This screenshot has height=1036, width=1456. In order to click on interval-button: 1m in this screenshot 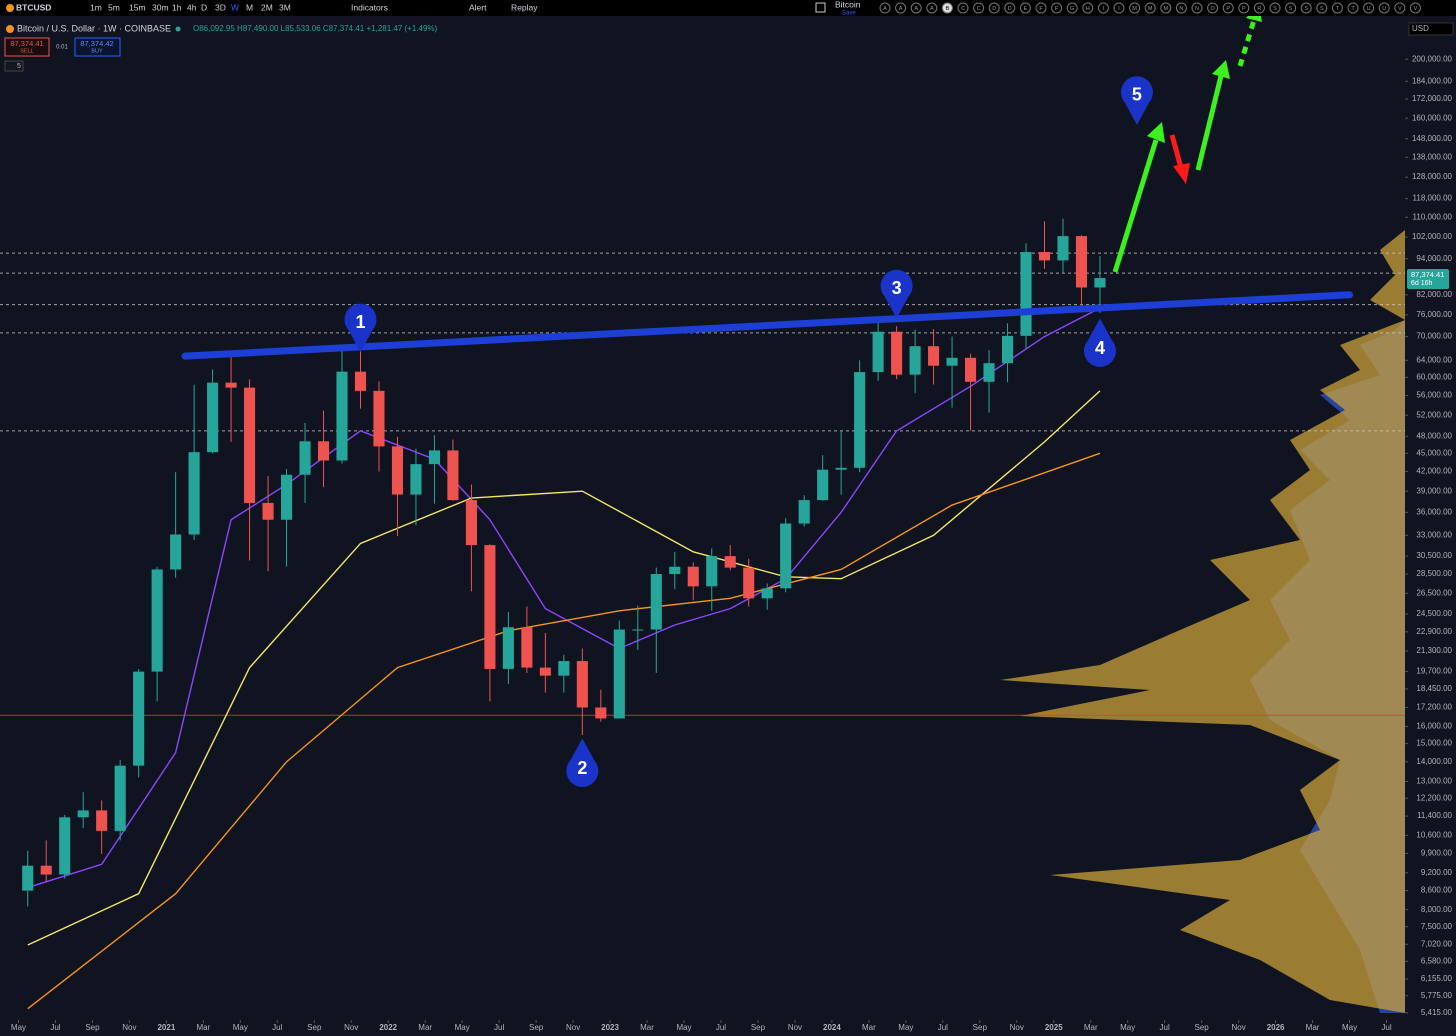, I will do `click(96, 7)`.